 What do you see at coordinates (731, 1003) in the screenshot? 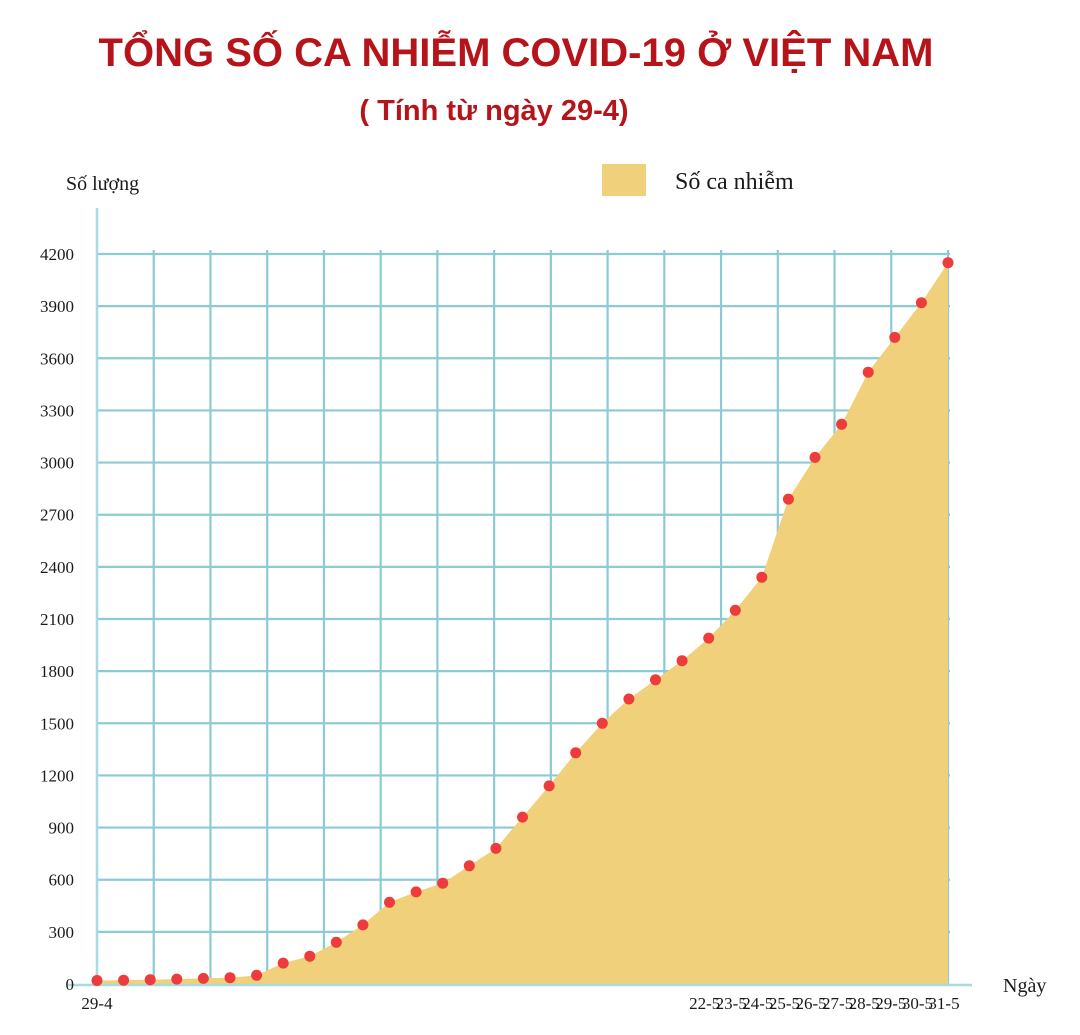
I see `x-tick-label-2: 23-5` at bounding box center [731, 1003].